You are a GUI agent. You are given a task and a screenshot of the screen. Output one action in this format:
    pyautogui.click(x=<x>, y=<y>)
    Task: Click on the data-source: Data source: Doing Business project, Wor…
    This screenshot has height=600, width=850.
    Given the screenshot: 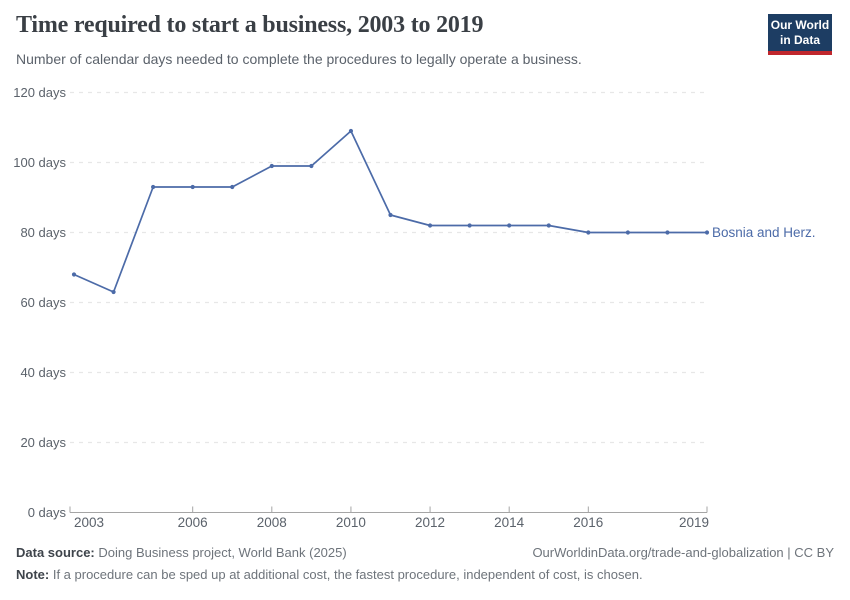 What is the action you would take?
    pyautogui.click(x=181, y=552)
    